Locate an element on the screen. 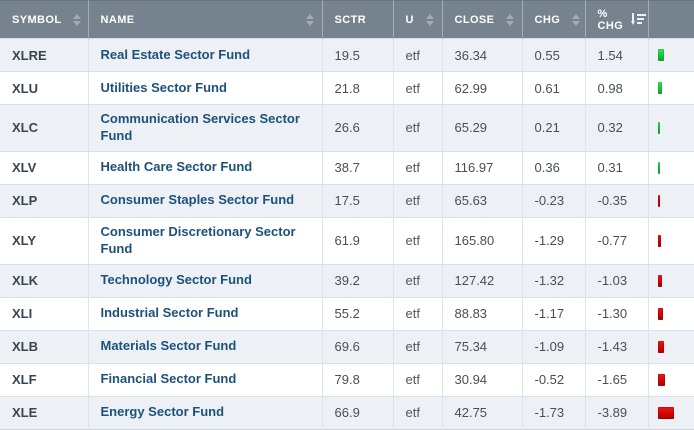 The width and height of the screenshot is (694, 430). symbol-cell: XLU is located at coordinates (44, 88).